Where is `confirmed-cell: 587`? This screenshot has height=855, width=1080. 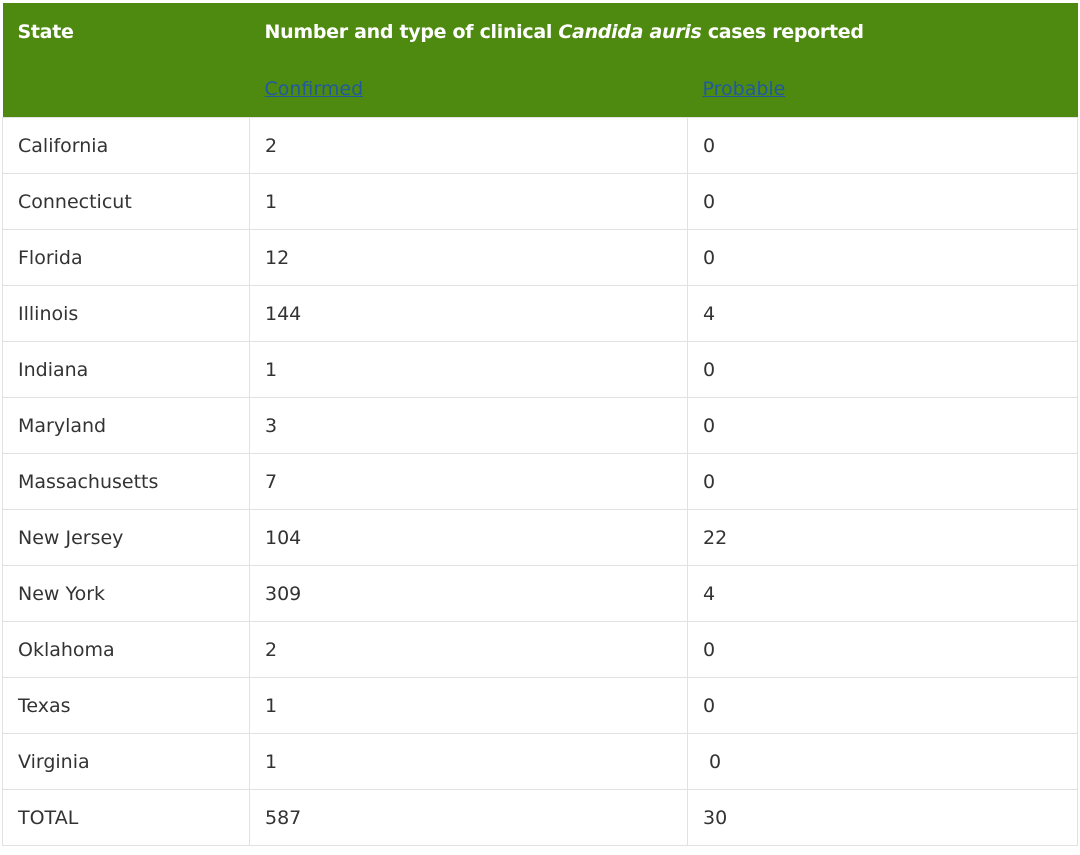 confirmed-cell: 587 is located at coordinates (468, 817).